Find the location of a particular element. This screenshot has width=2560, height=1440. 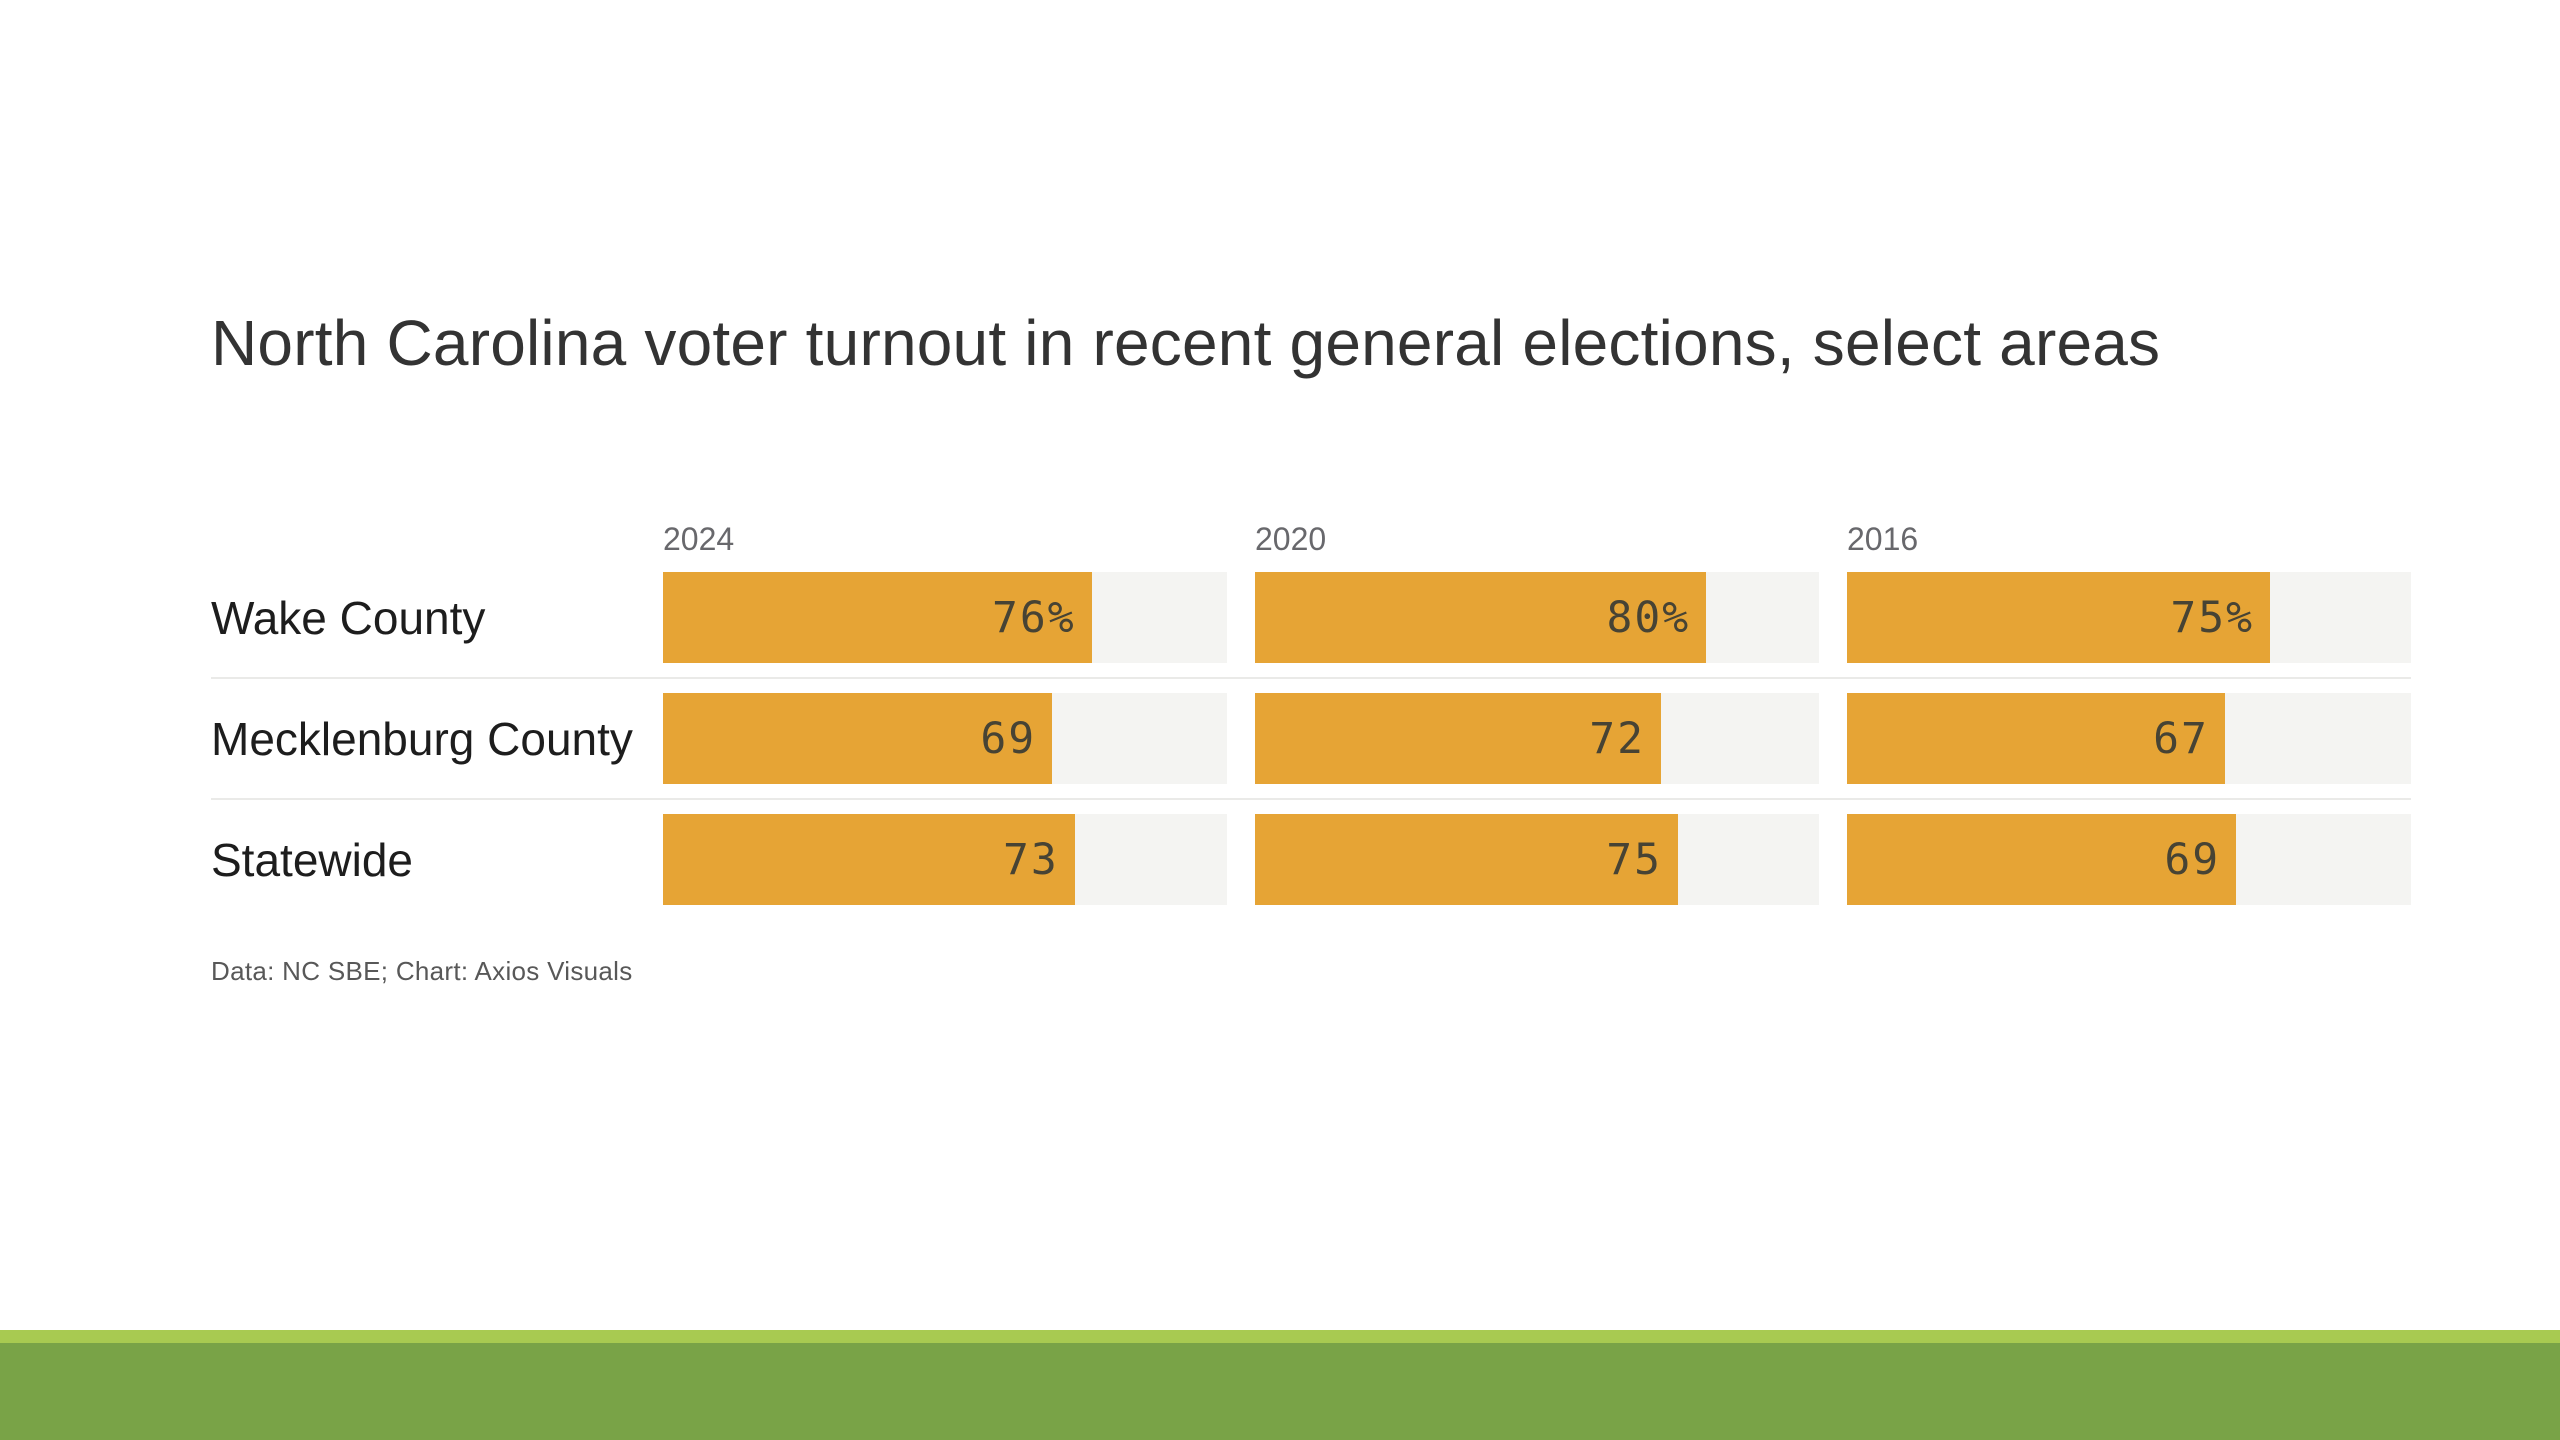

footer-band-light is located at coordinates (1280, 1336).